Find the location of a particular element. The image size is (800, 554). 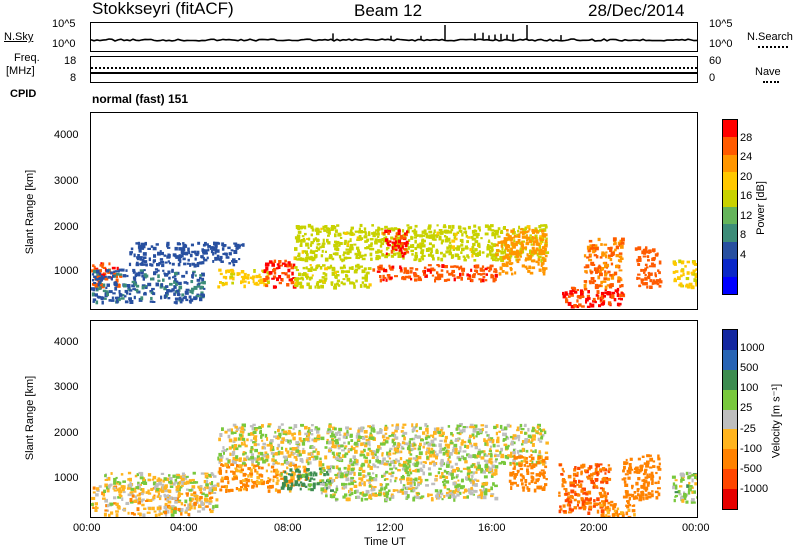

power-colorbar-label-6: 4 is located at coordinates (743, 254).